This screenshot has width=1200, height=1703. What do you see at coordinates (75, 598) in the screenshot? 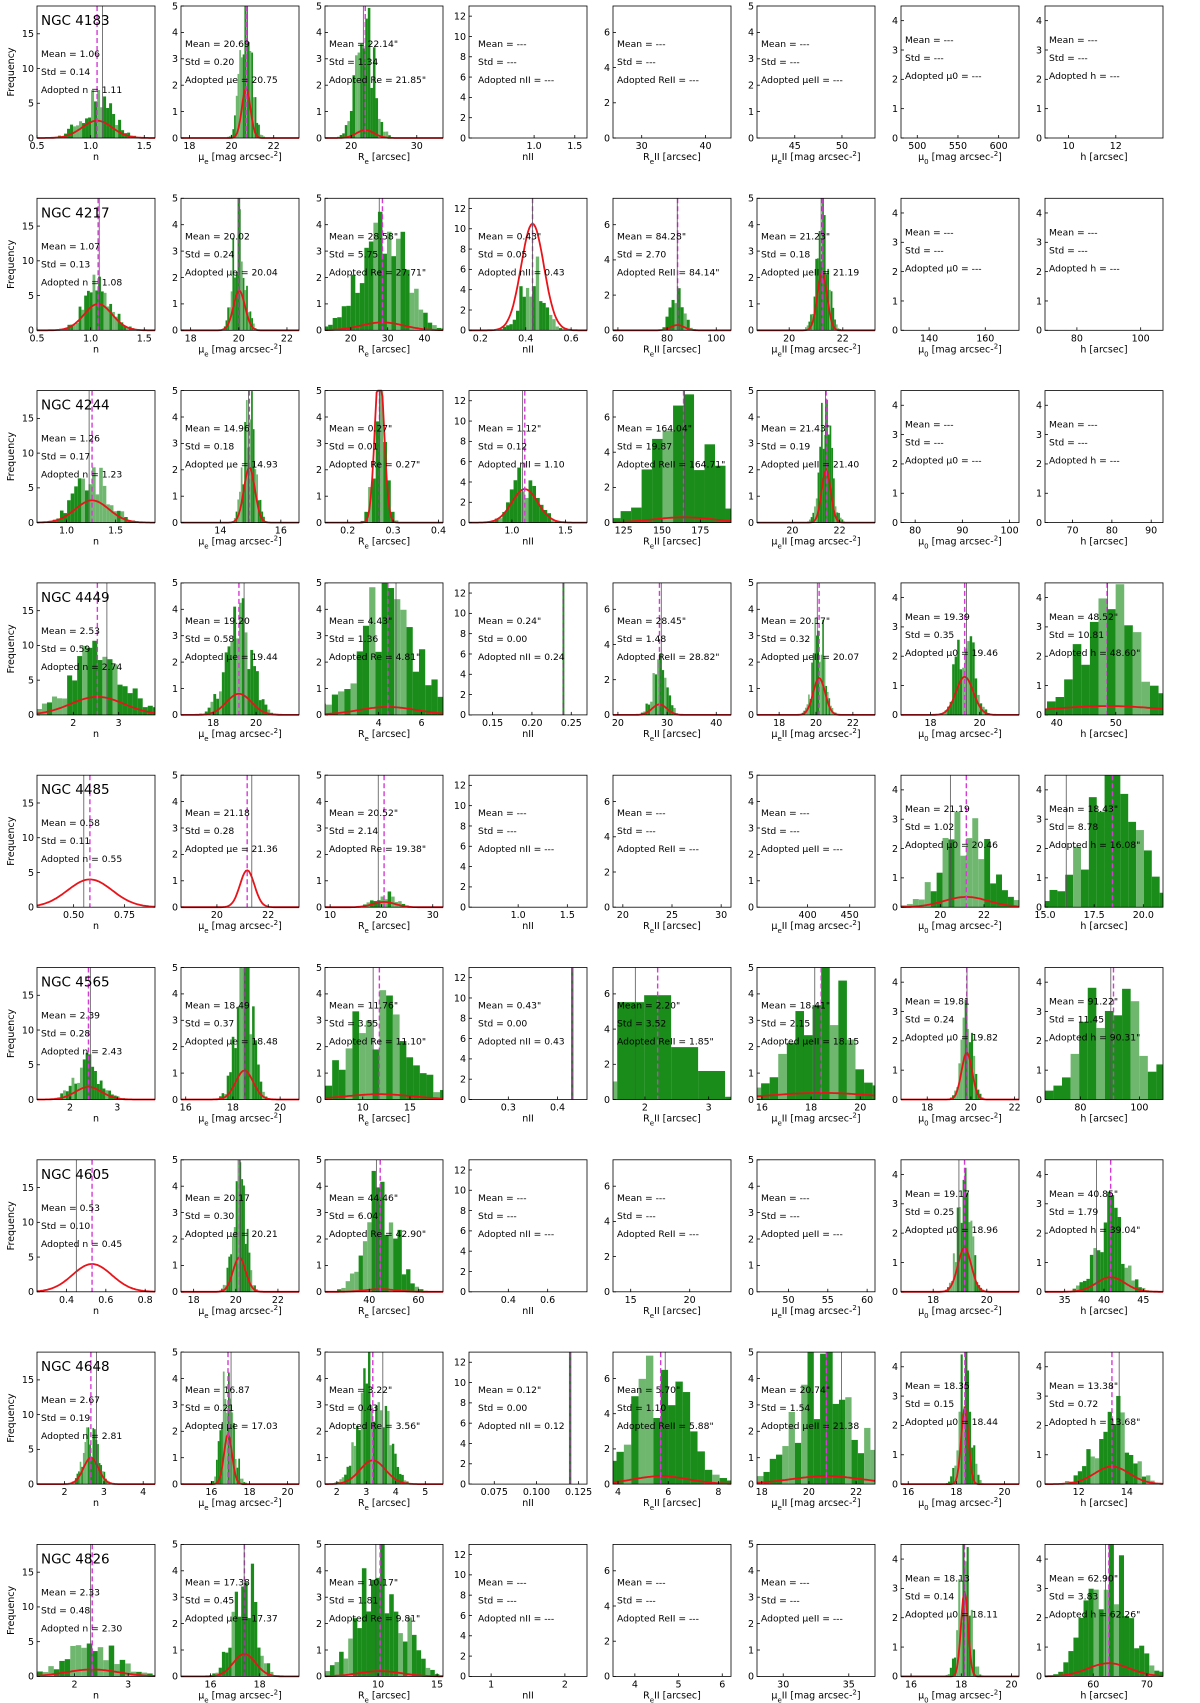
I see `galaxy-name: NGC 4449` at bounding box center [75, 598].